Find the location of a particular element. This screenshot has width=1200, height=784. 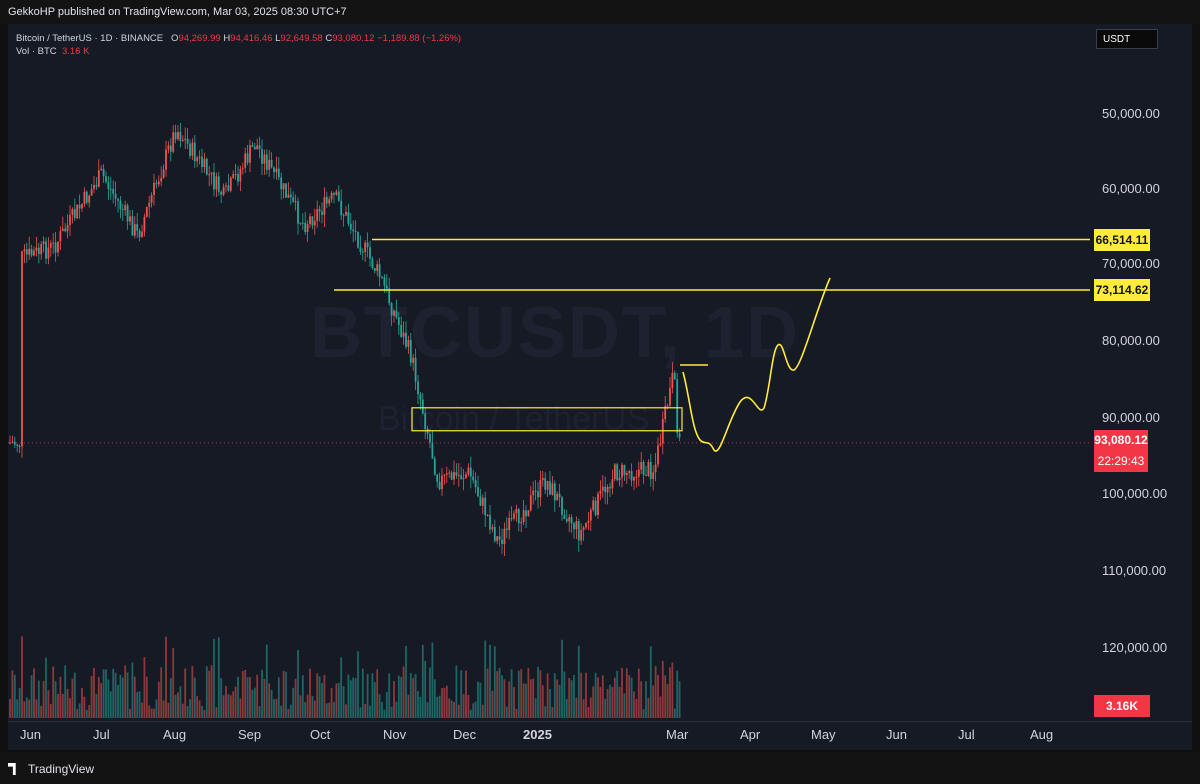

price-axis-label: 80,000.00 is located at coordinates (1131, 340).